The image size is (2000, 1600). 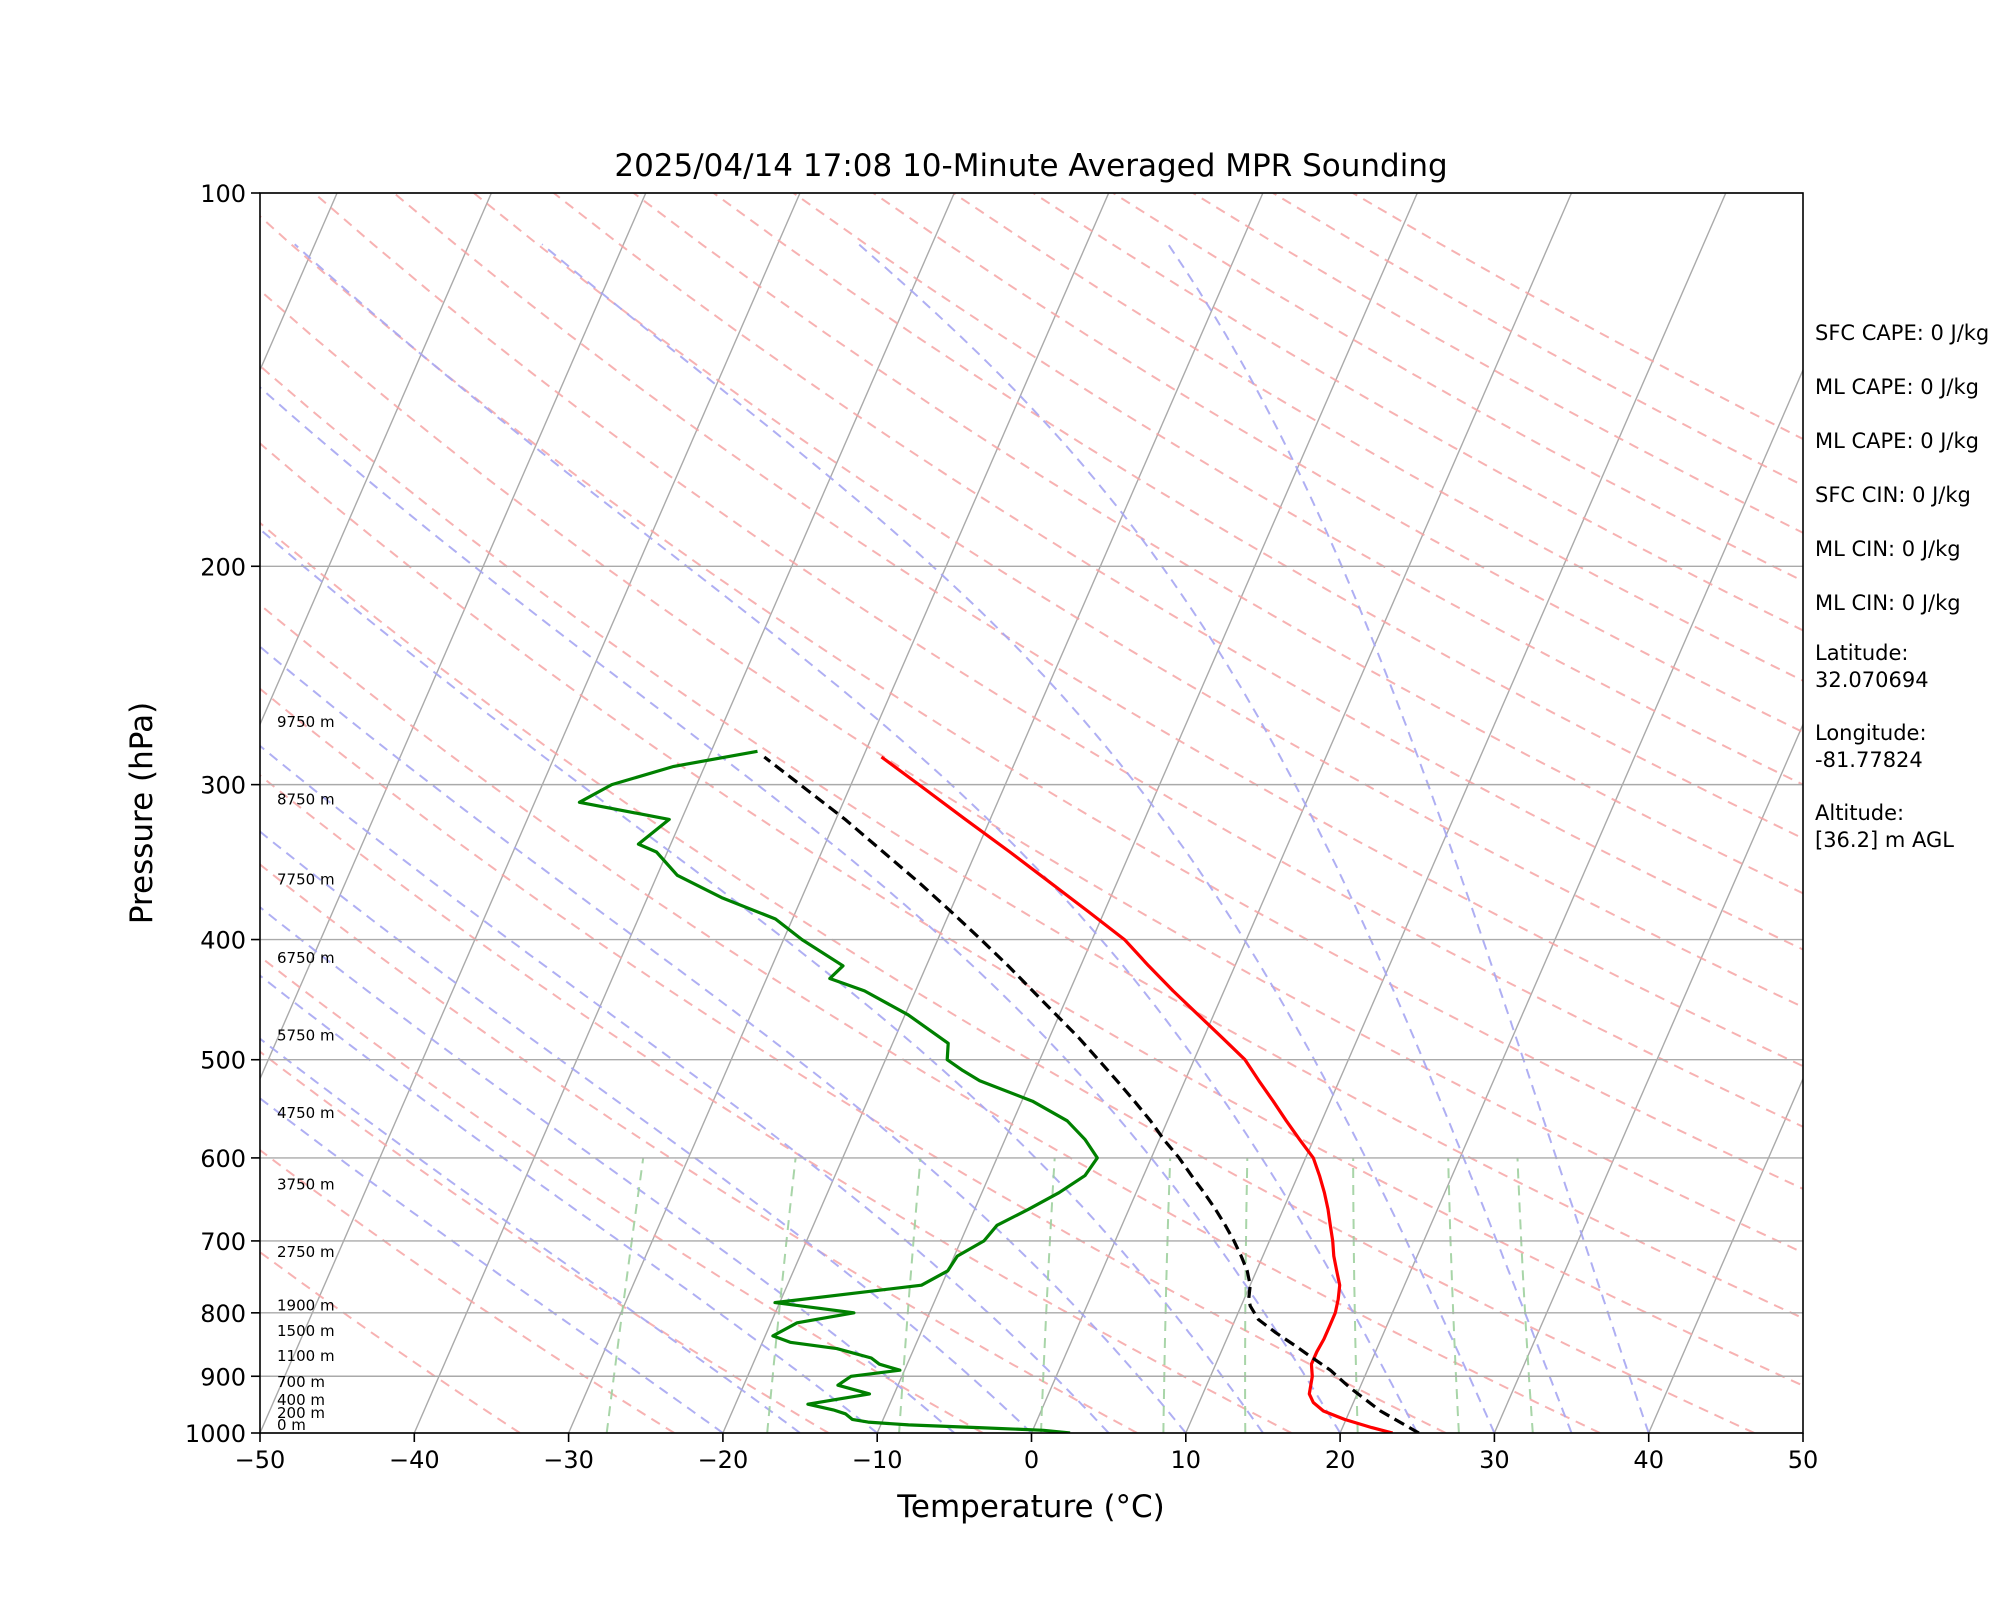 I want to click on x-tick-label: −50, so click(x=260, y=1460).